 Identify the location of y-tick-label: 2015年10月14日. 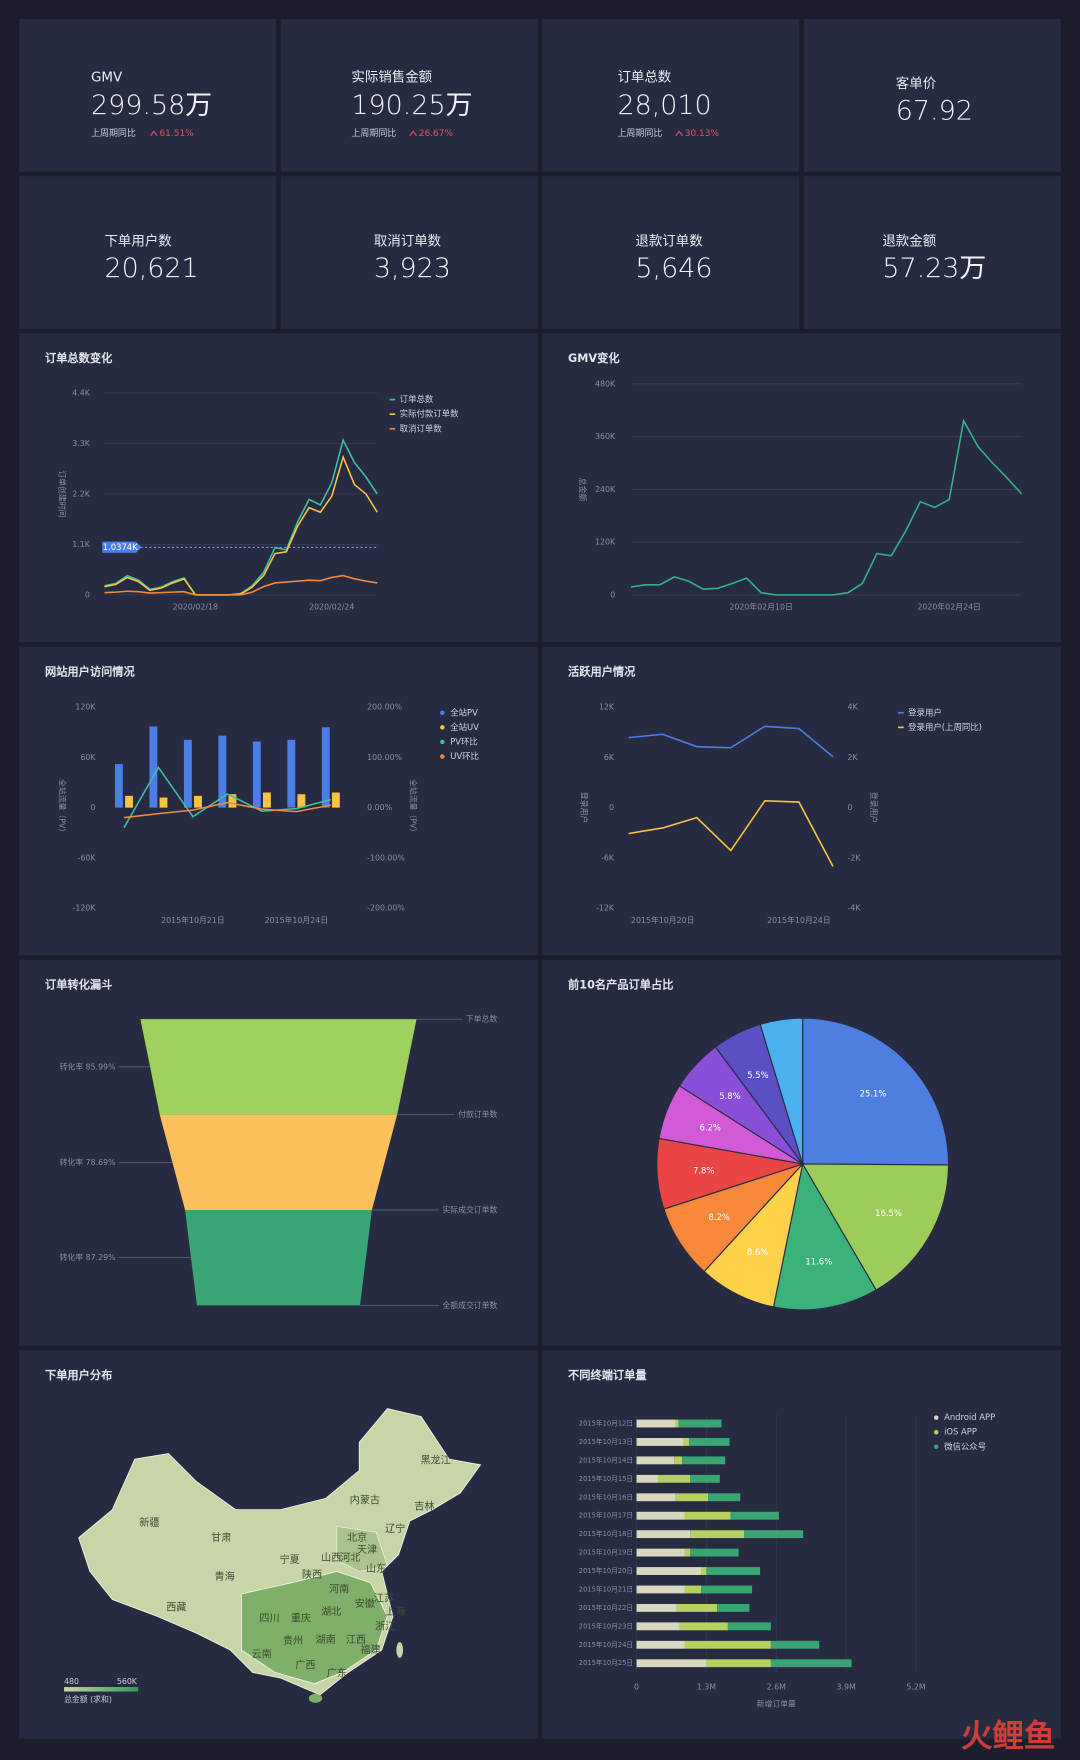
(606, 1459).